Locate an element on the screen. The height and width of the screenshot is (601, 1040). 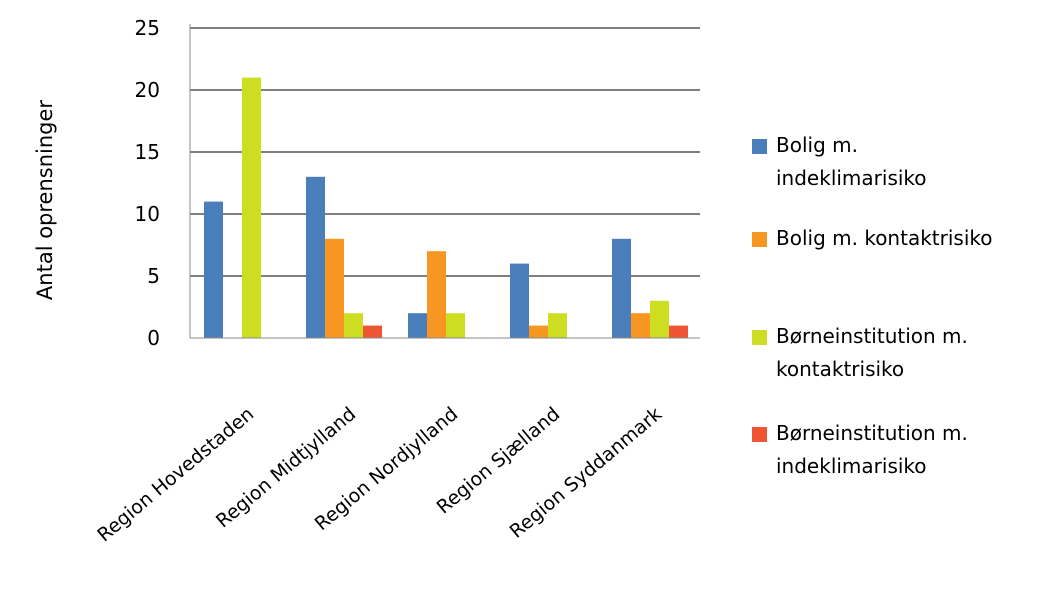
legend-label: Børneinstitution m. kontaktrisiko is located at coordinates (872, 352).